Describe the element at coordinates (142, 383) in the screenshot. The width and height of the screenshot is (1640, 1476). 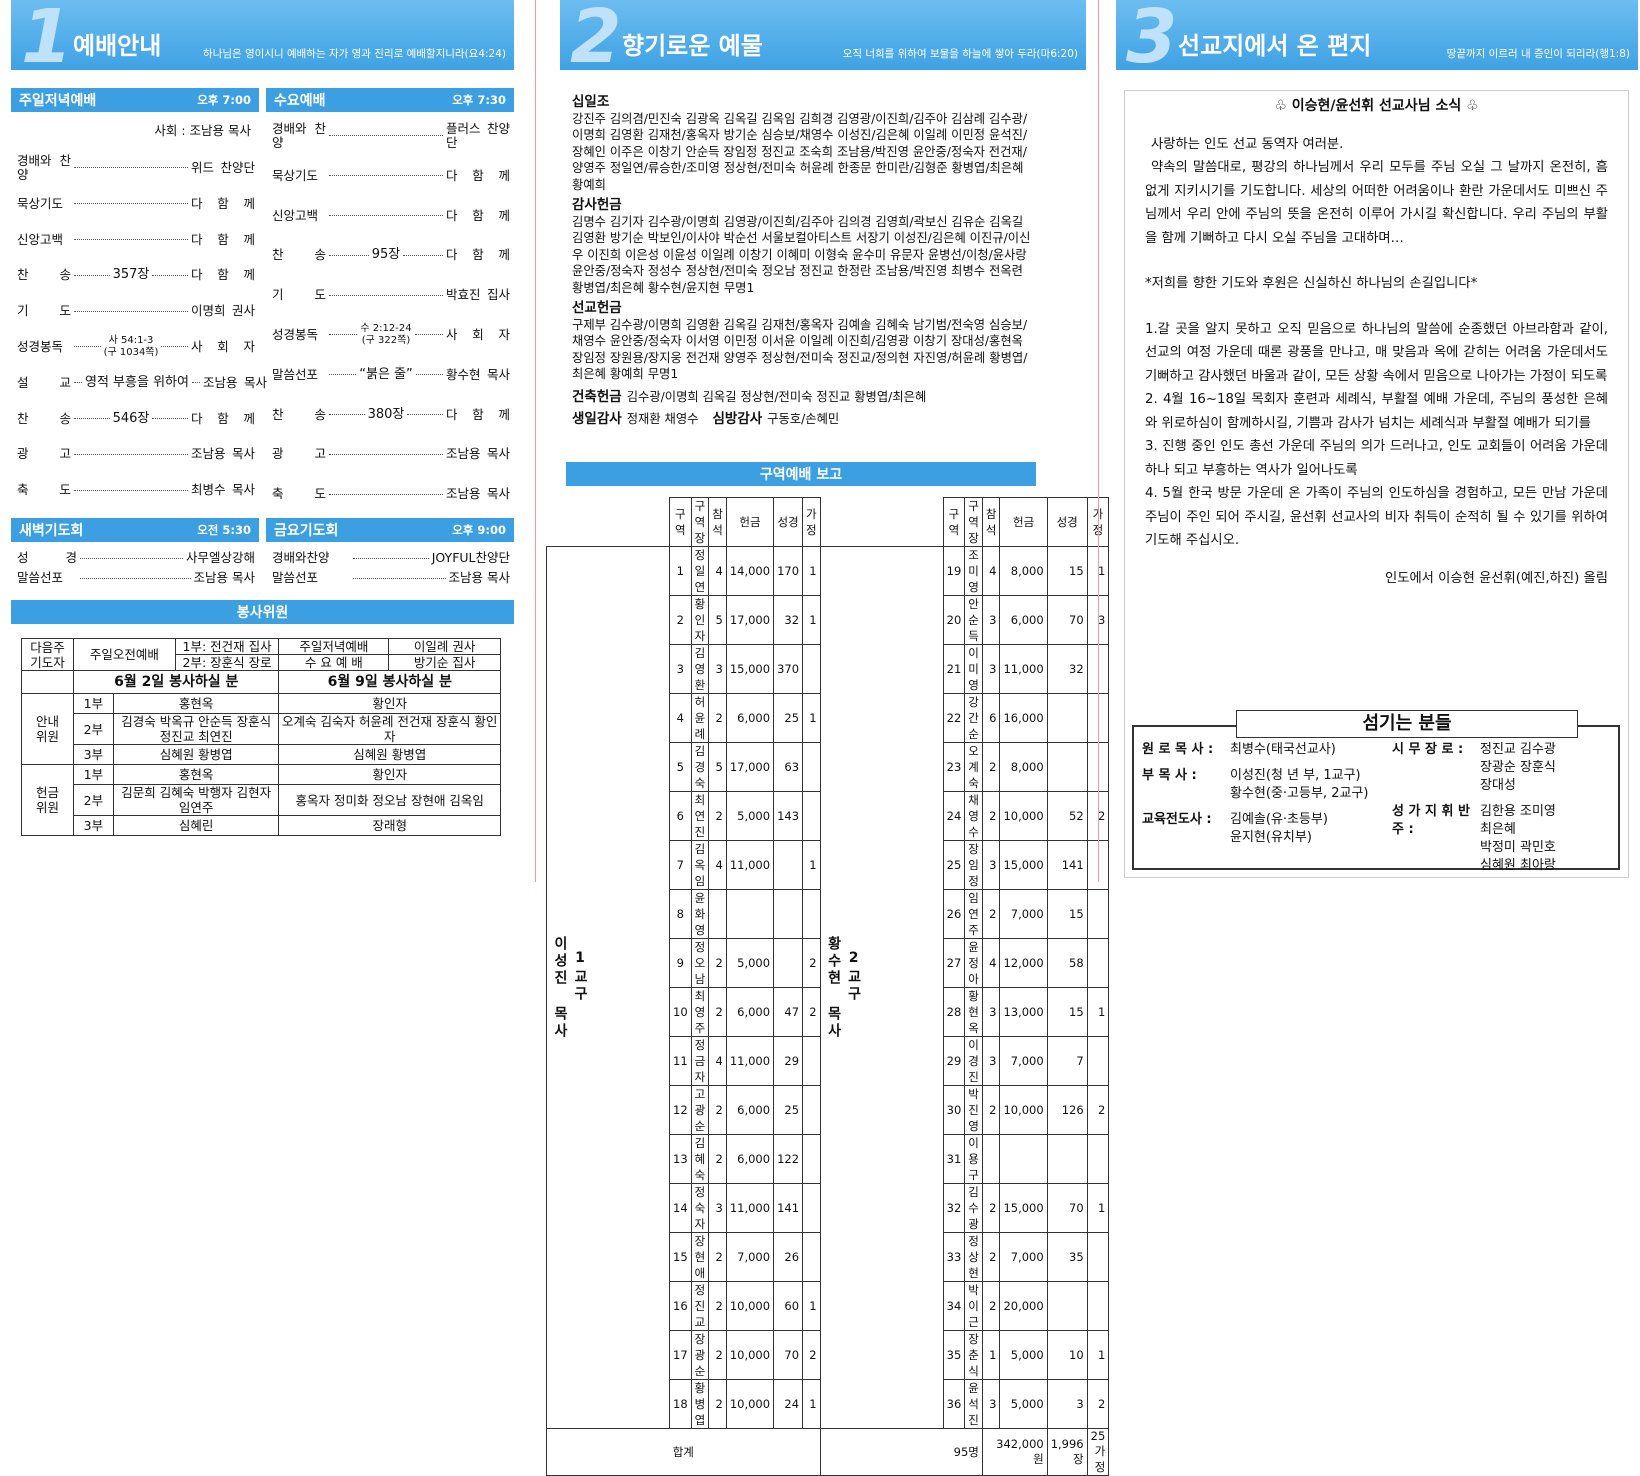
I see `order-row: 설 교 영적 부흥을 위하여 조남용 목사` at that location.